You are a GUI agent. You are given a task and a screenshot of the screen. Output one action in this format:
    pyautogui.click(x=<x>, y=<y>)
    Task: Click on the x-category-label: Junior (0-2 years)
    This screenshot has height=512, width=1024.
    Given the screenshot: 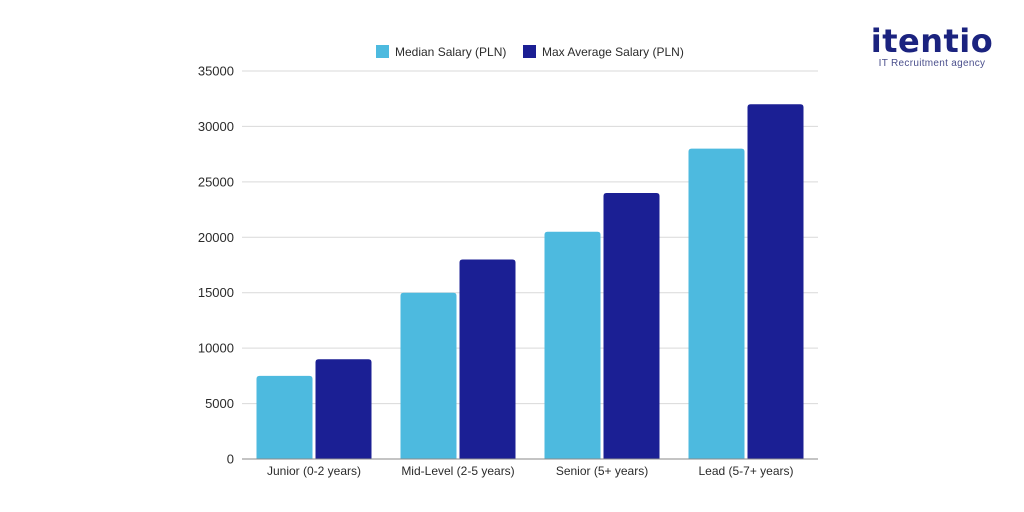 What is the action you would take?
    pyautogui.click(x=314, y=471)
    